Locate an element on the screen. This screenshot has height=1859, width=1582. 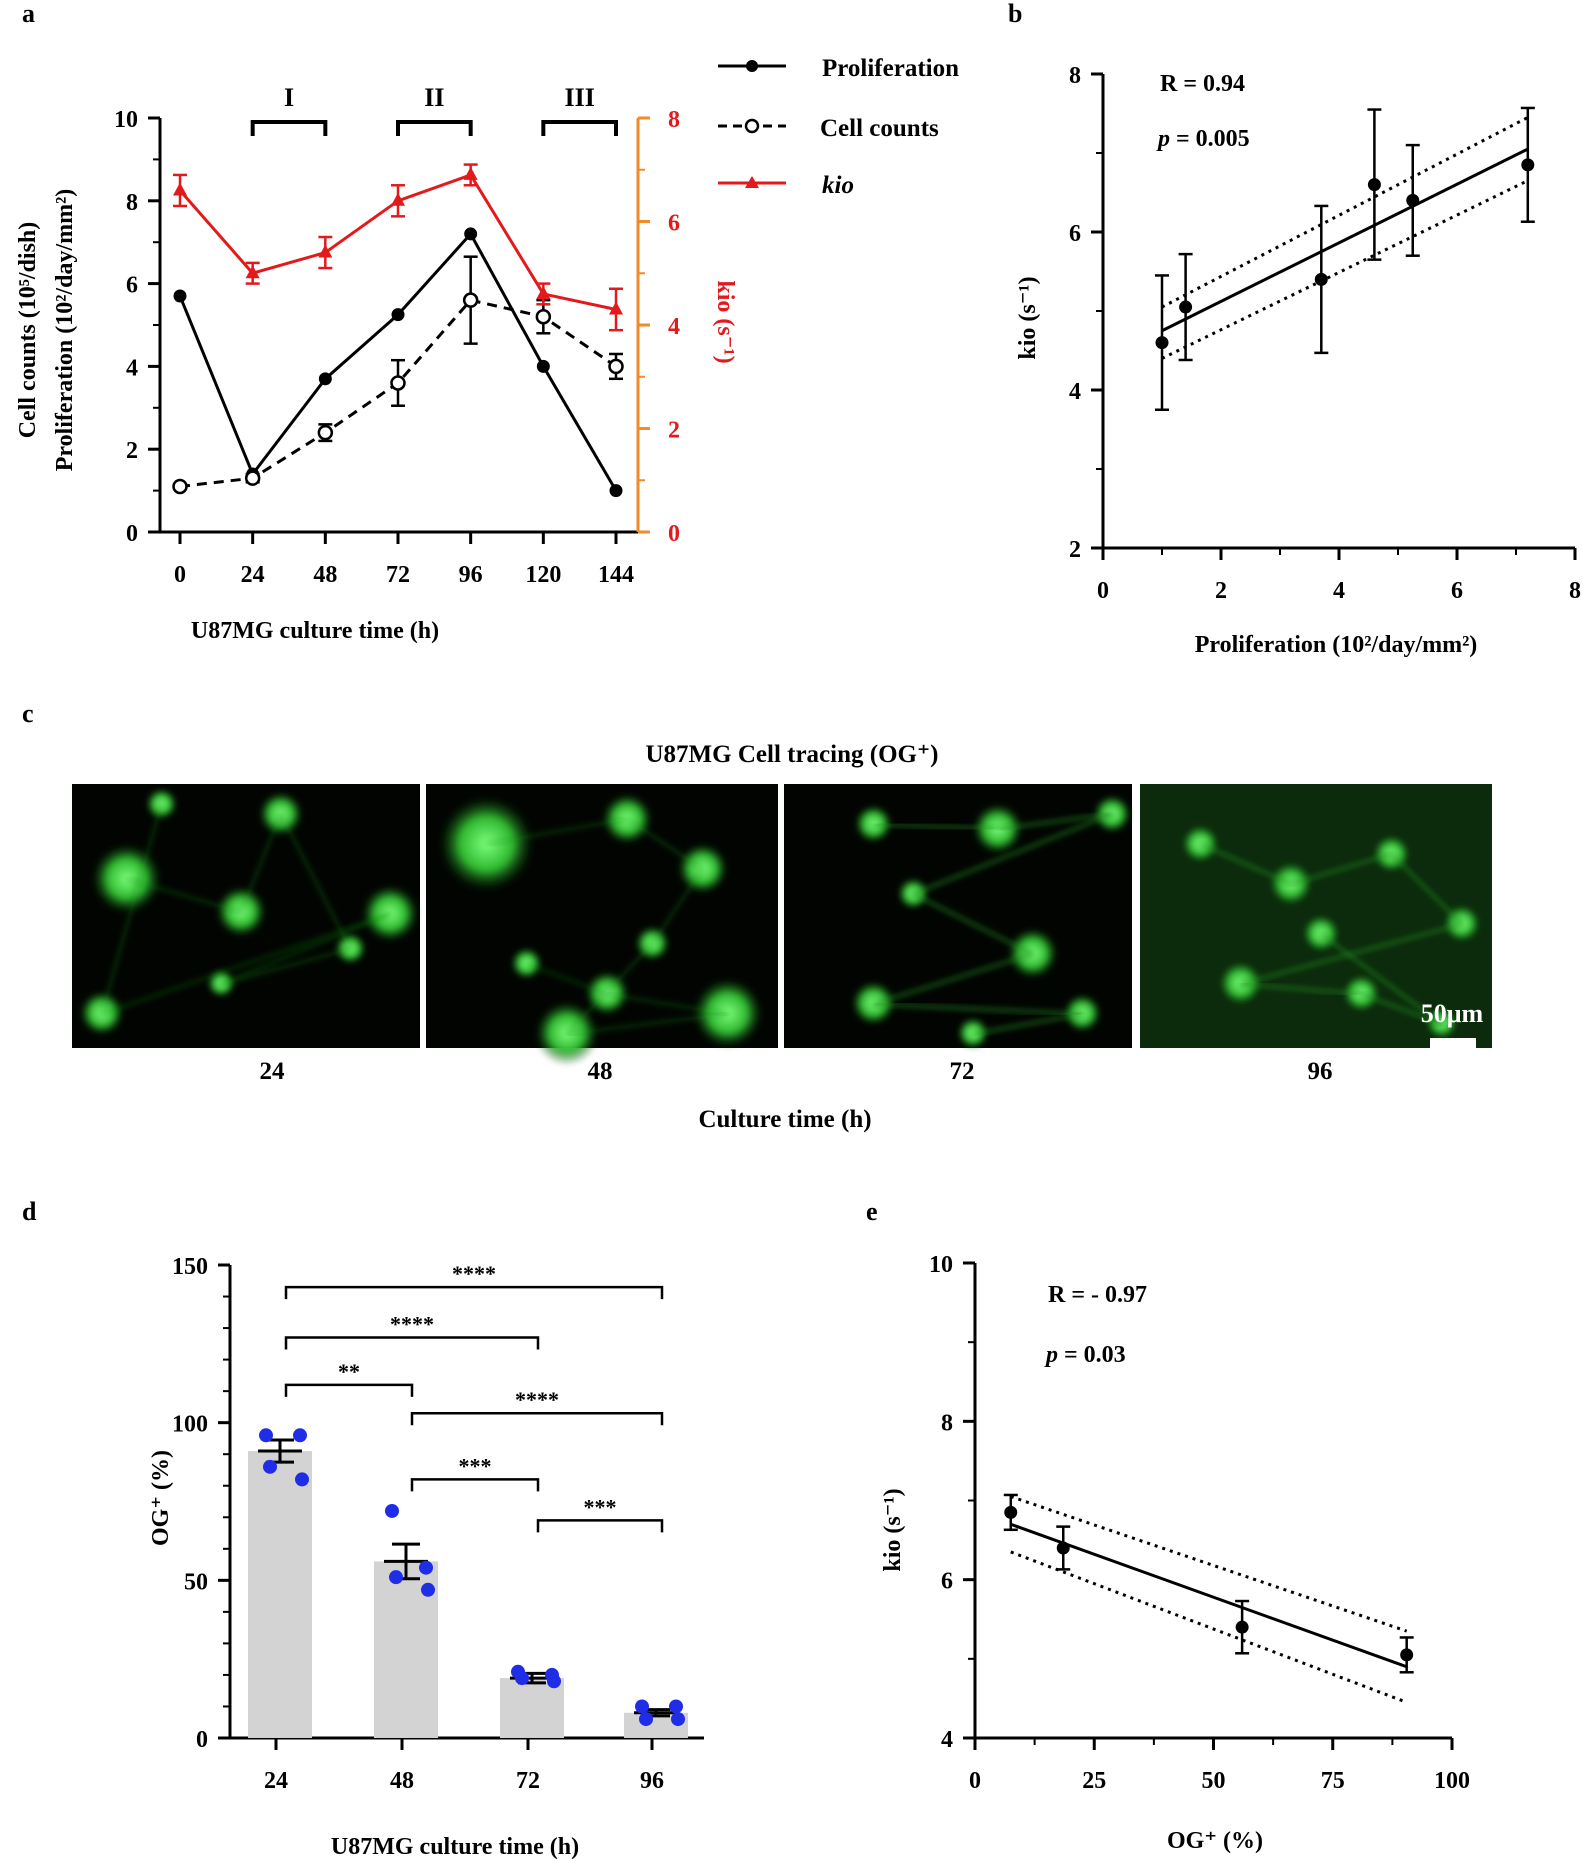
x-tick-label: 96 is located at coordinates (652, 1781).